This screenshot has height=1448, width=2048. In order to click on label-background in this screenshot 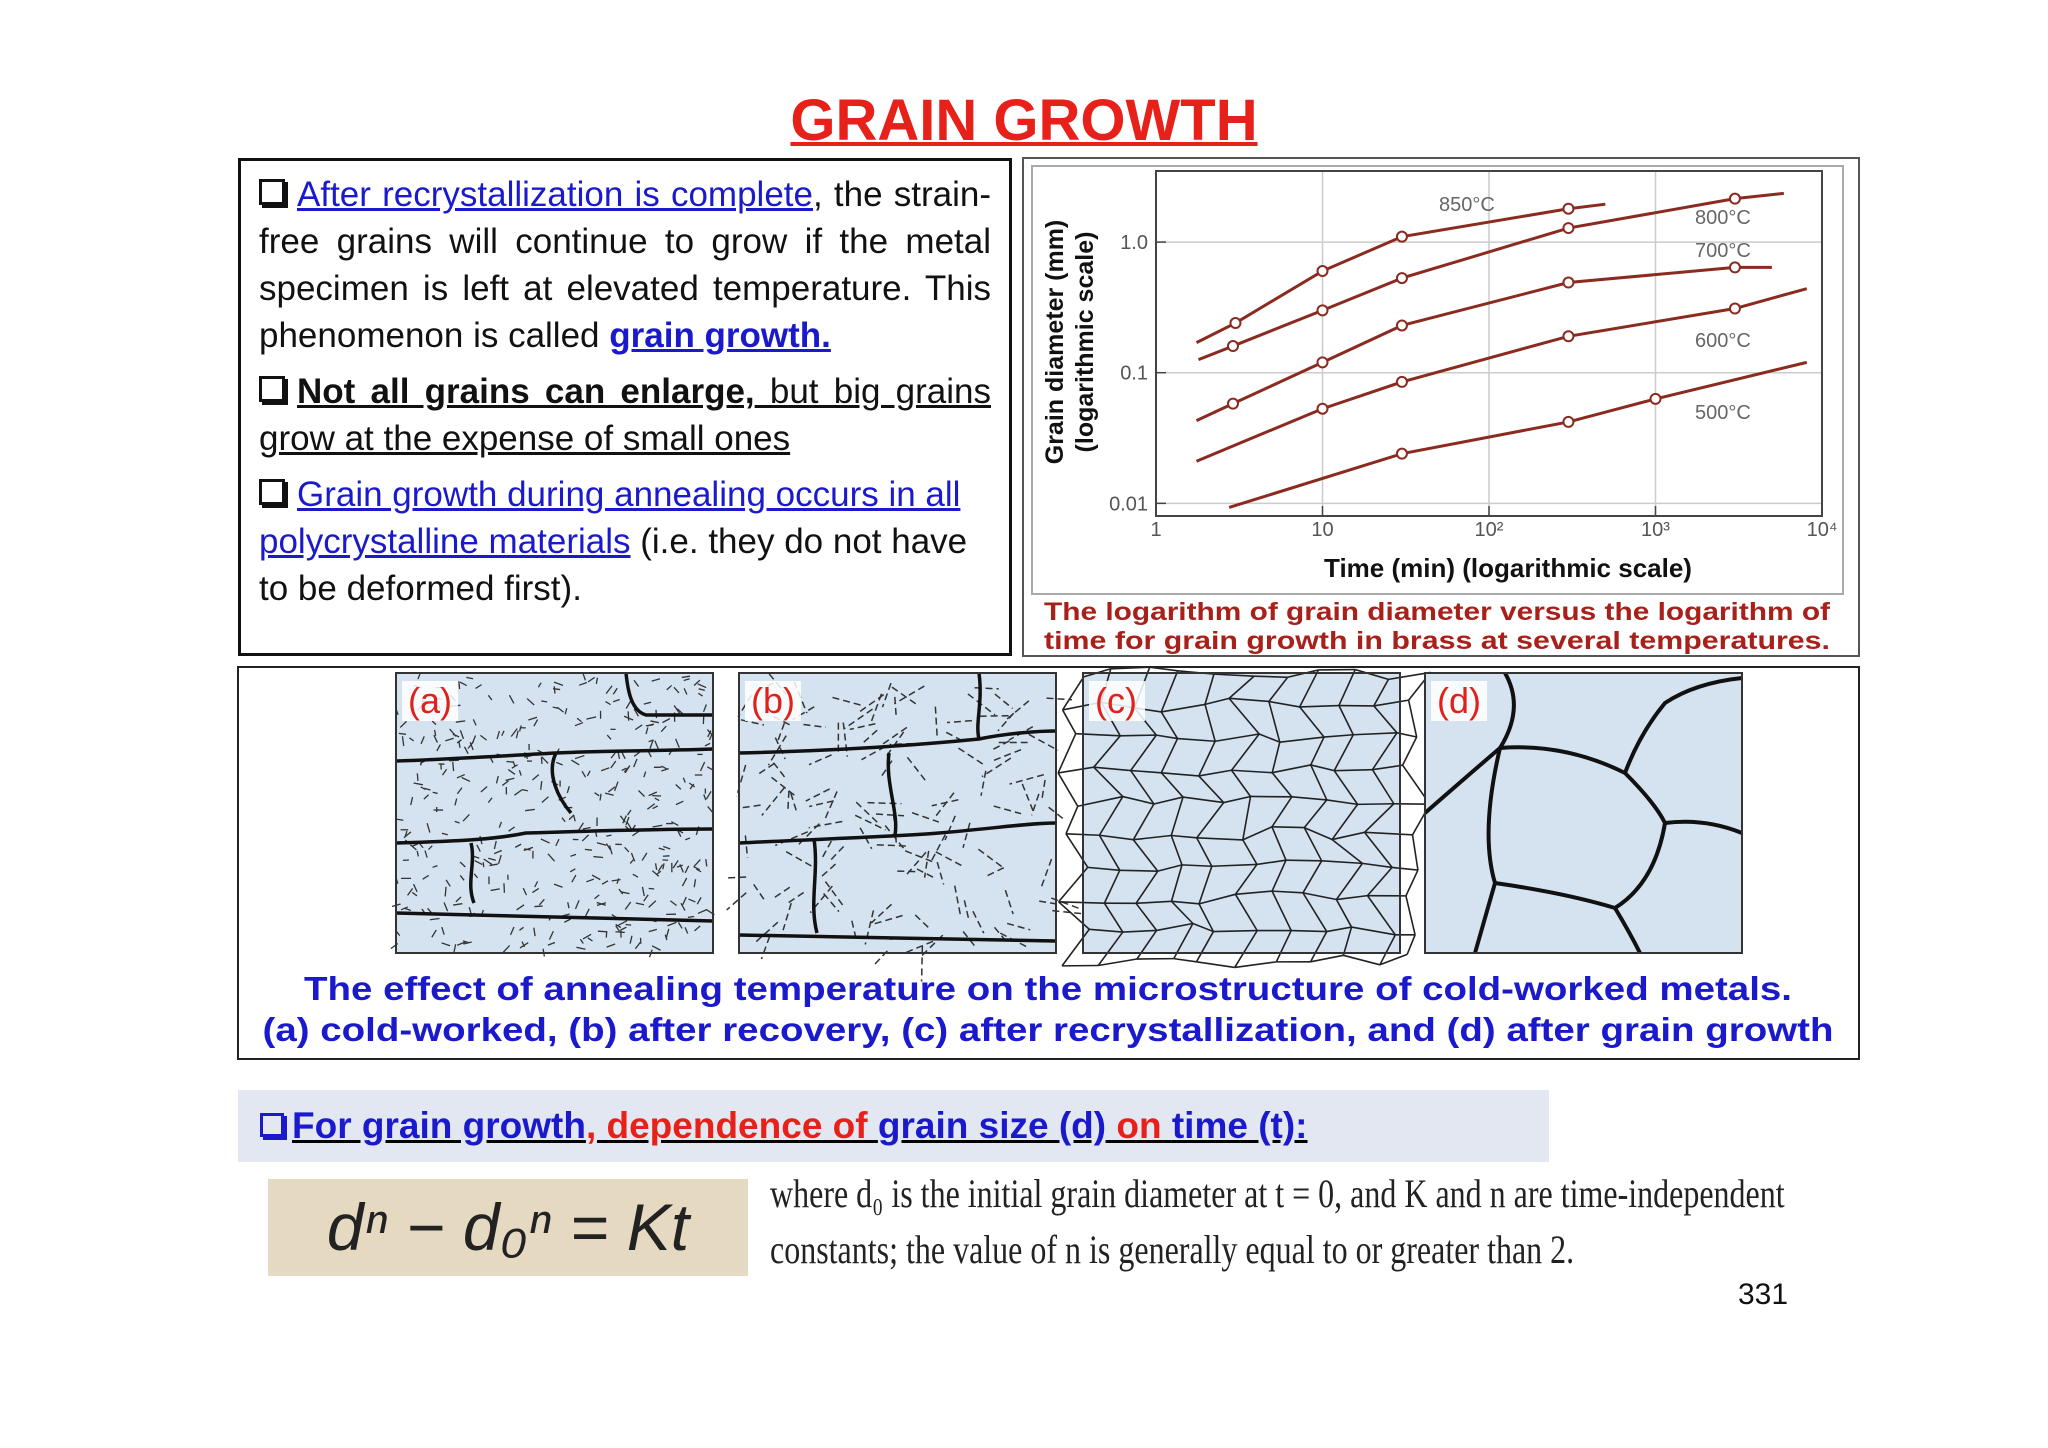, I will do `click(1459, 701)`.